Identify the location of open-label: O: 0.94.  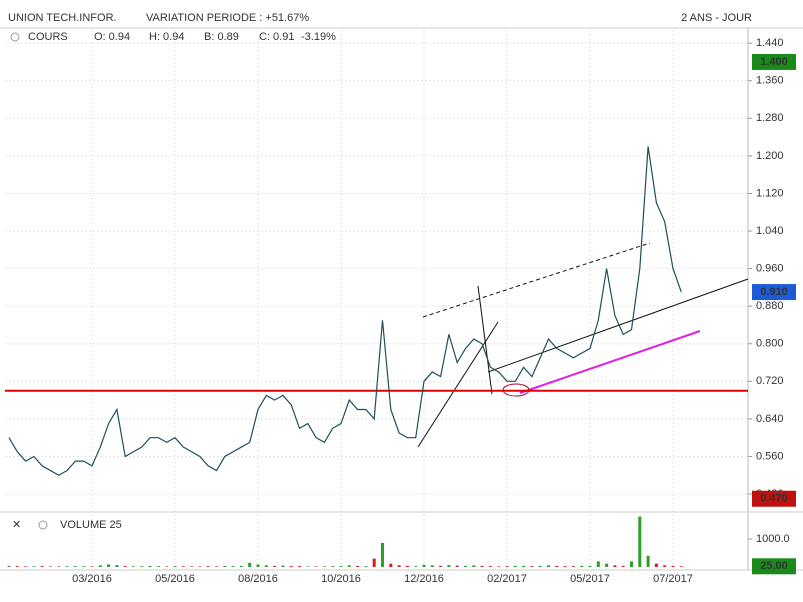
(112, 37).